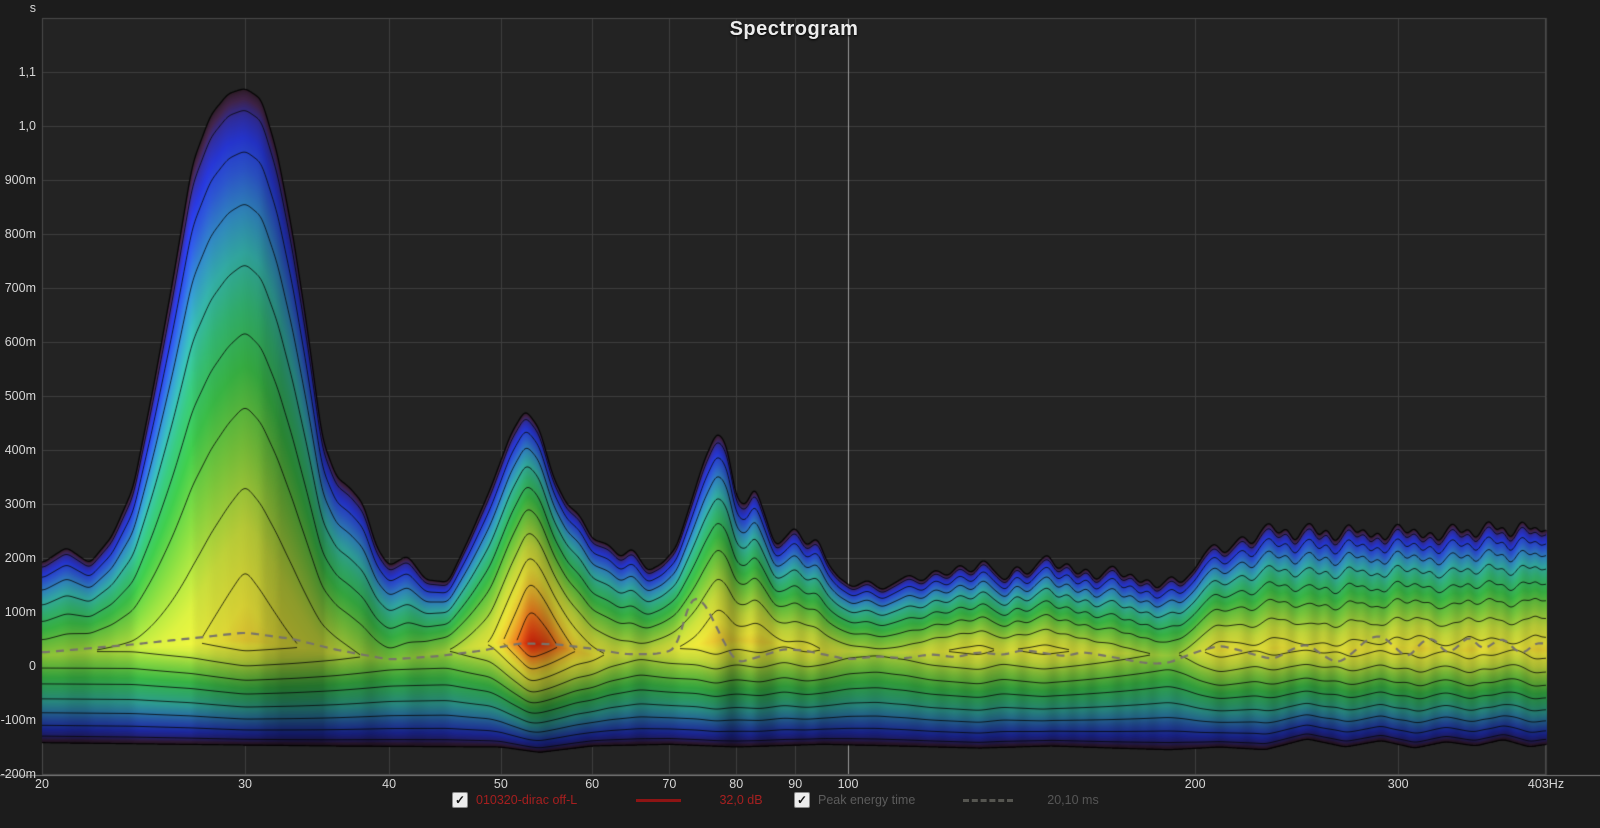 This screenshot has height=828, width=1600. Describe the element at coordinates (500, 784) in the screenshot. I see `x-tick-label: 50` at that location.